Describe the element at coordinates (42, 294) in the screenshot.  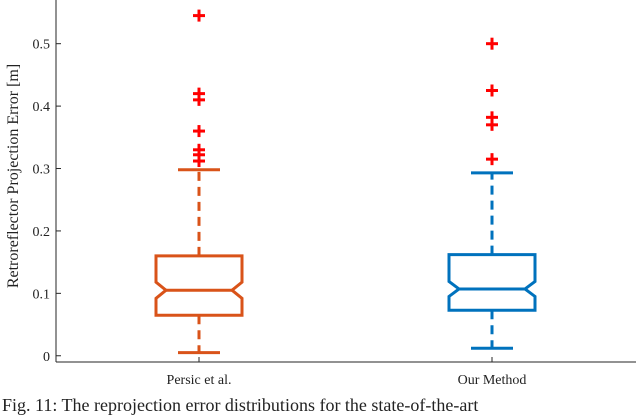
I see `y-tick-label: 0.1` at that location.